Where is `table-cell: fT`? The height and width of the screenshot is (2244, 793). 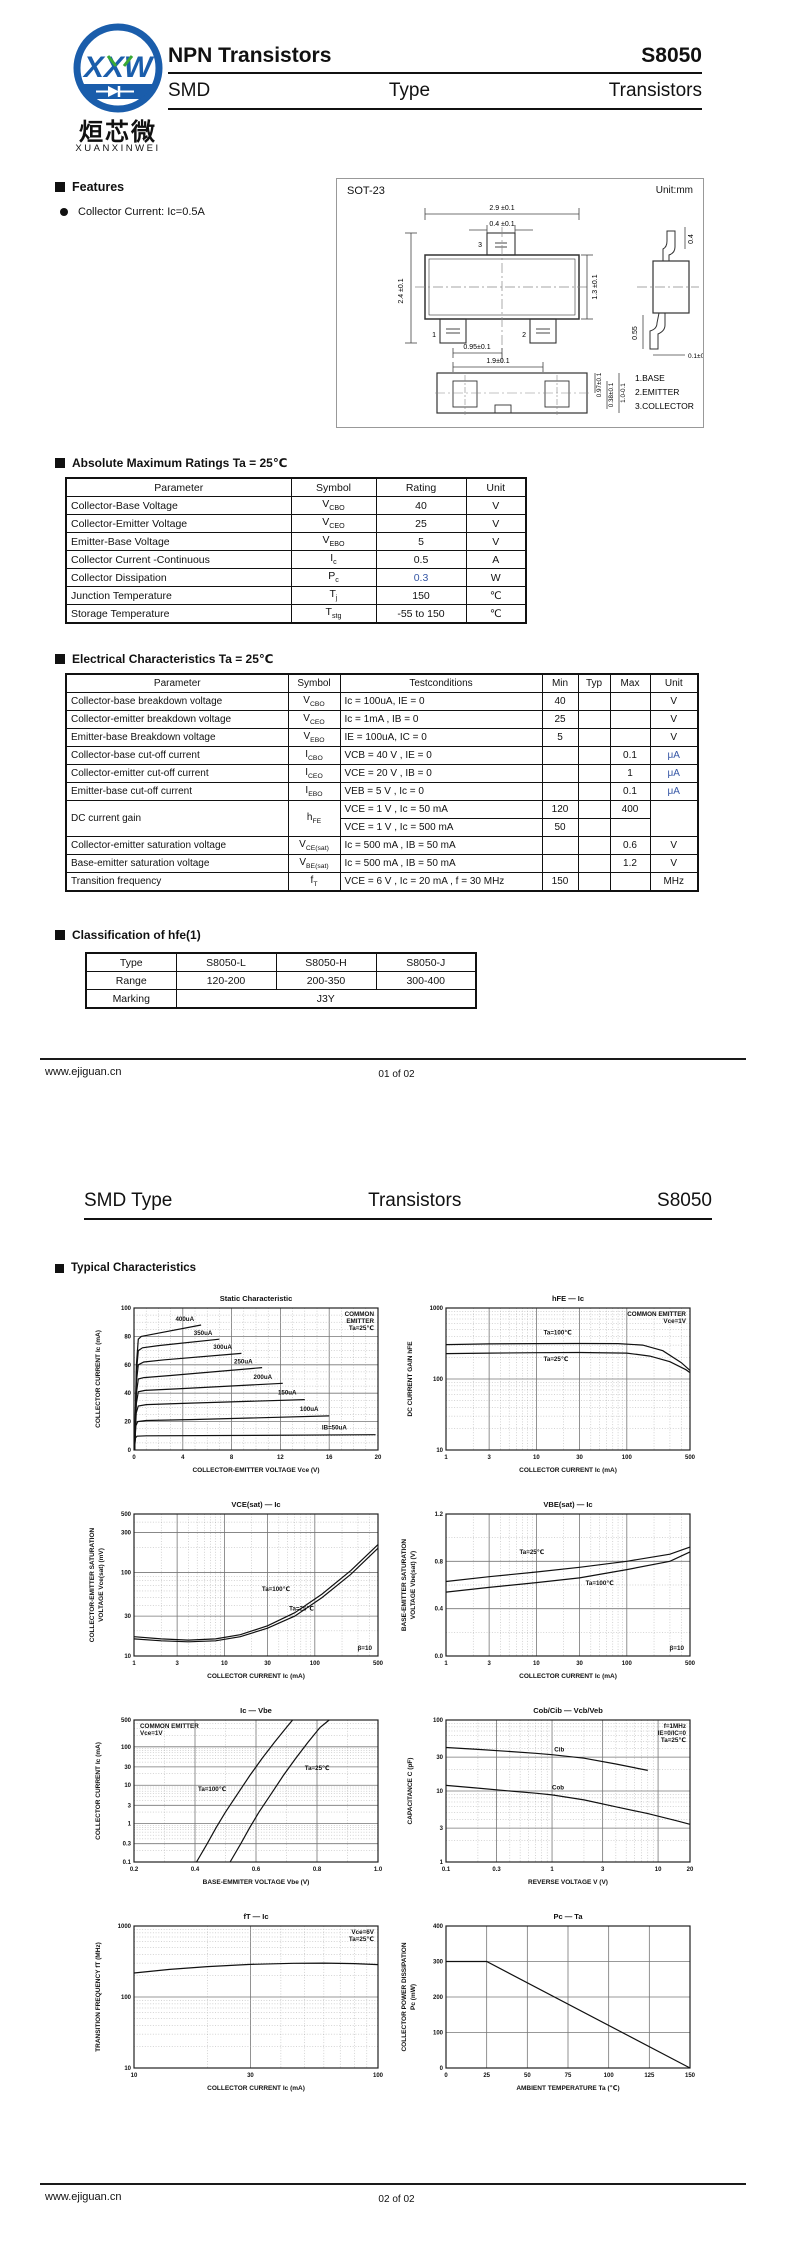 table-cell: fT is located at coordinates (314, 882).